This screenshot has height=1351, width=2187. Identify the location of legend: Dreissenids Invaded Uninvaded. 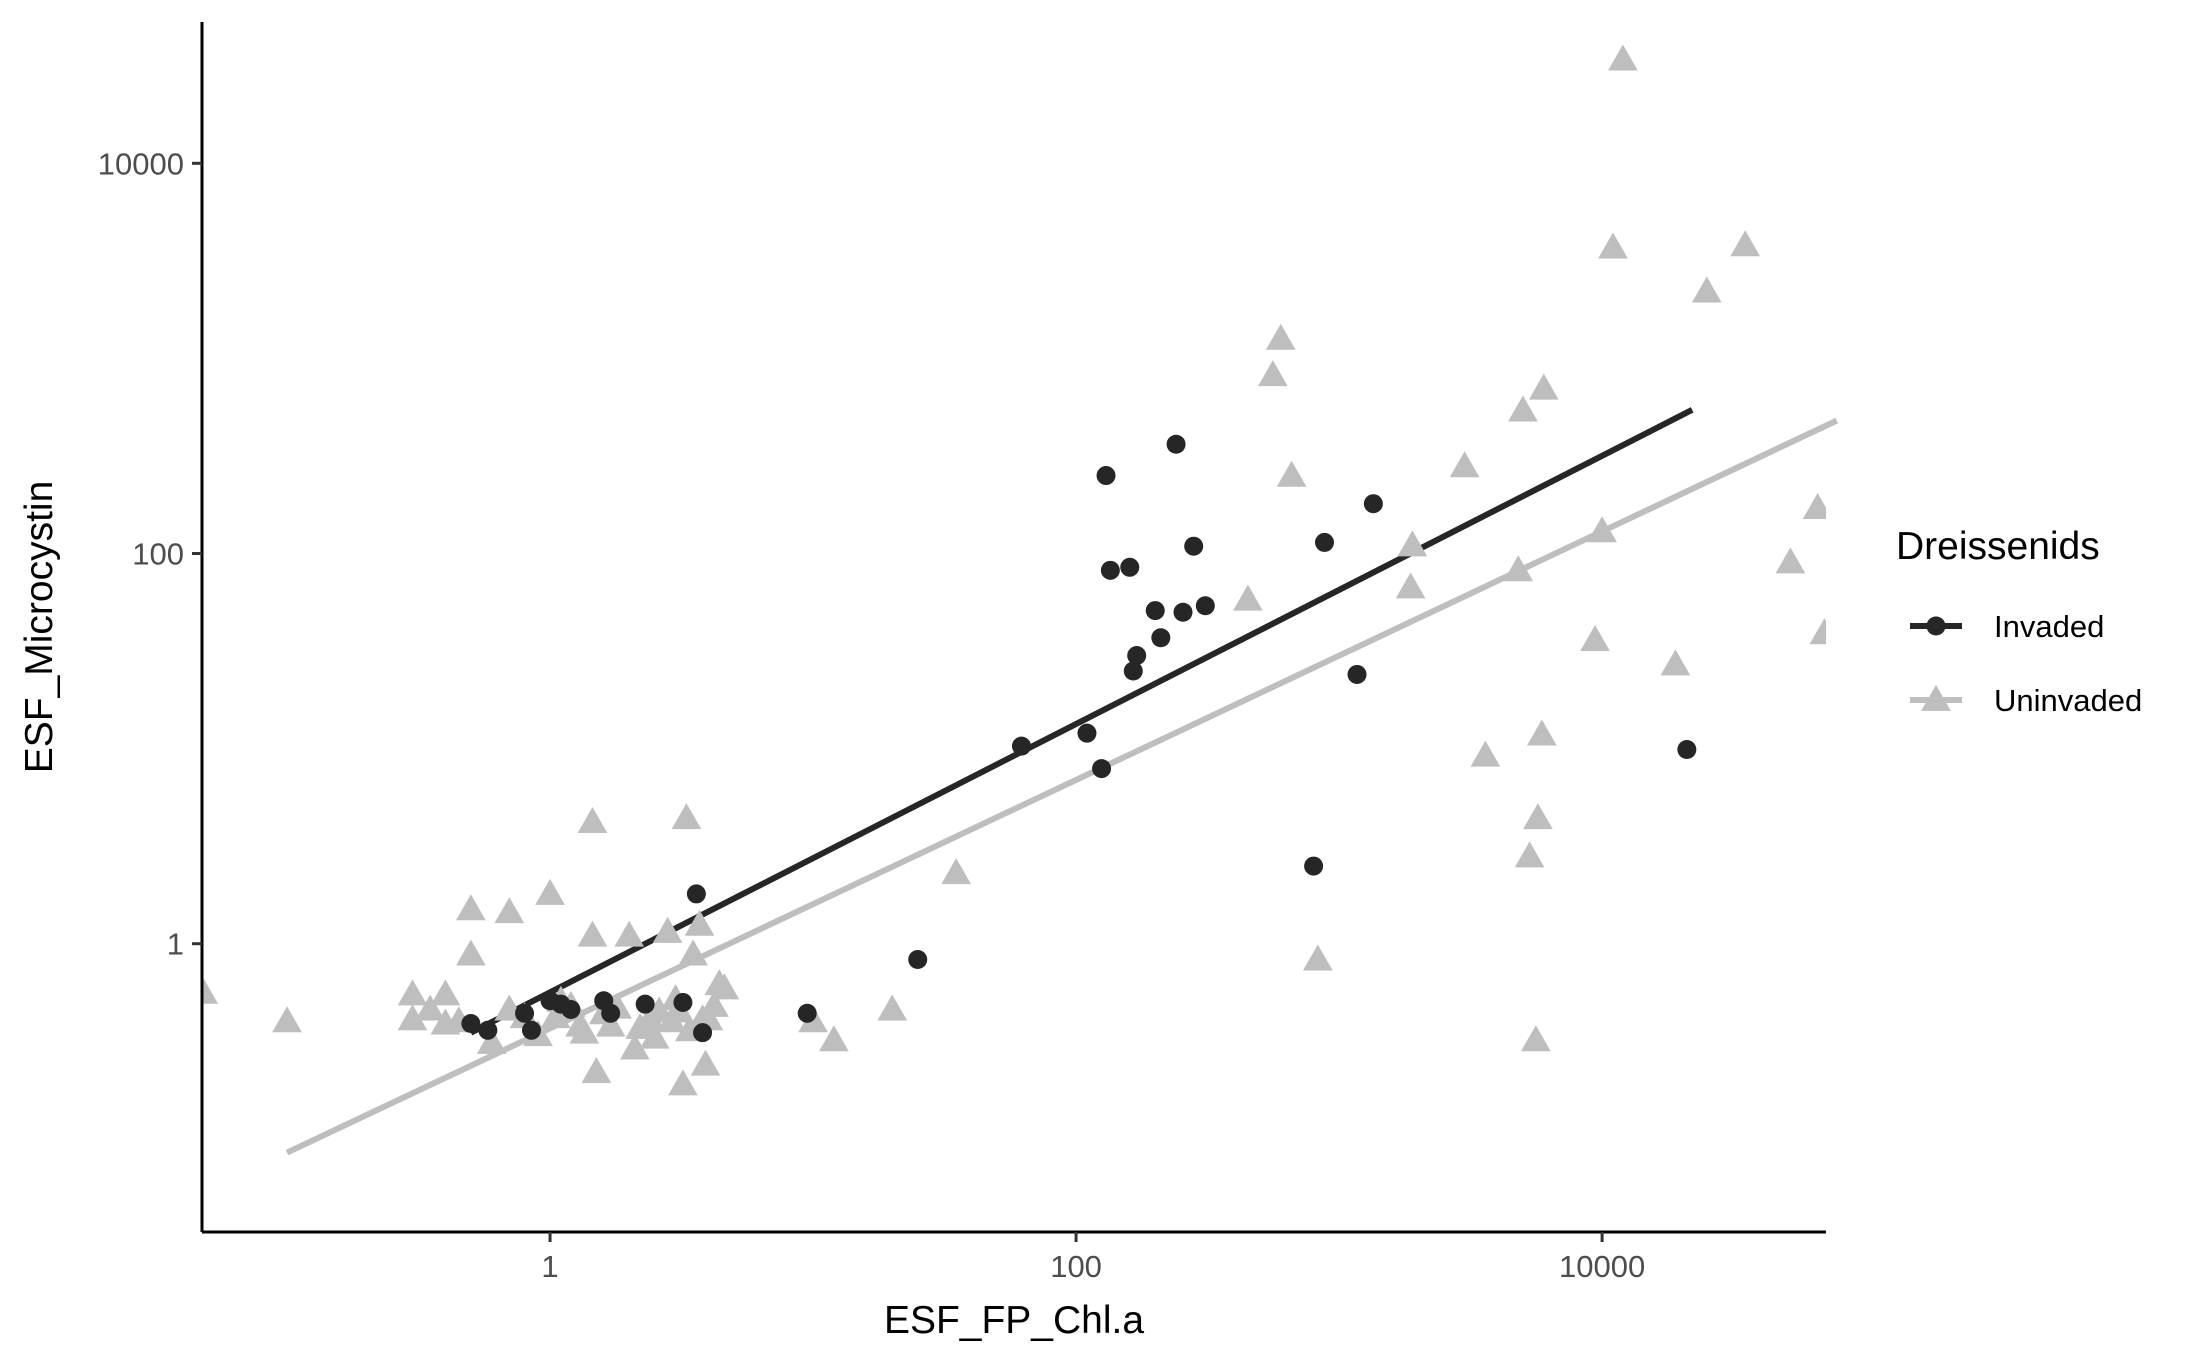
(2019, 621).